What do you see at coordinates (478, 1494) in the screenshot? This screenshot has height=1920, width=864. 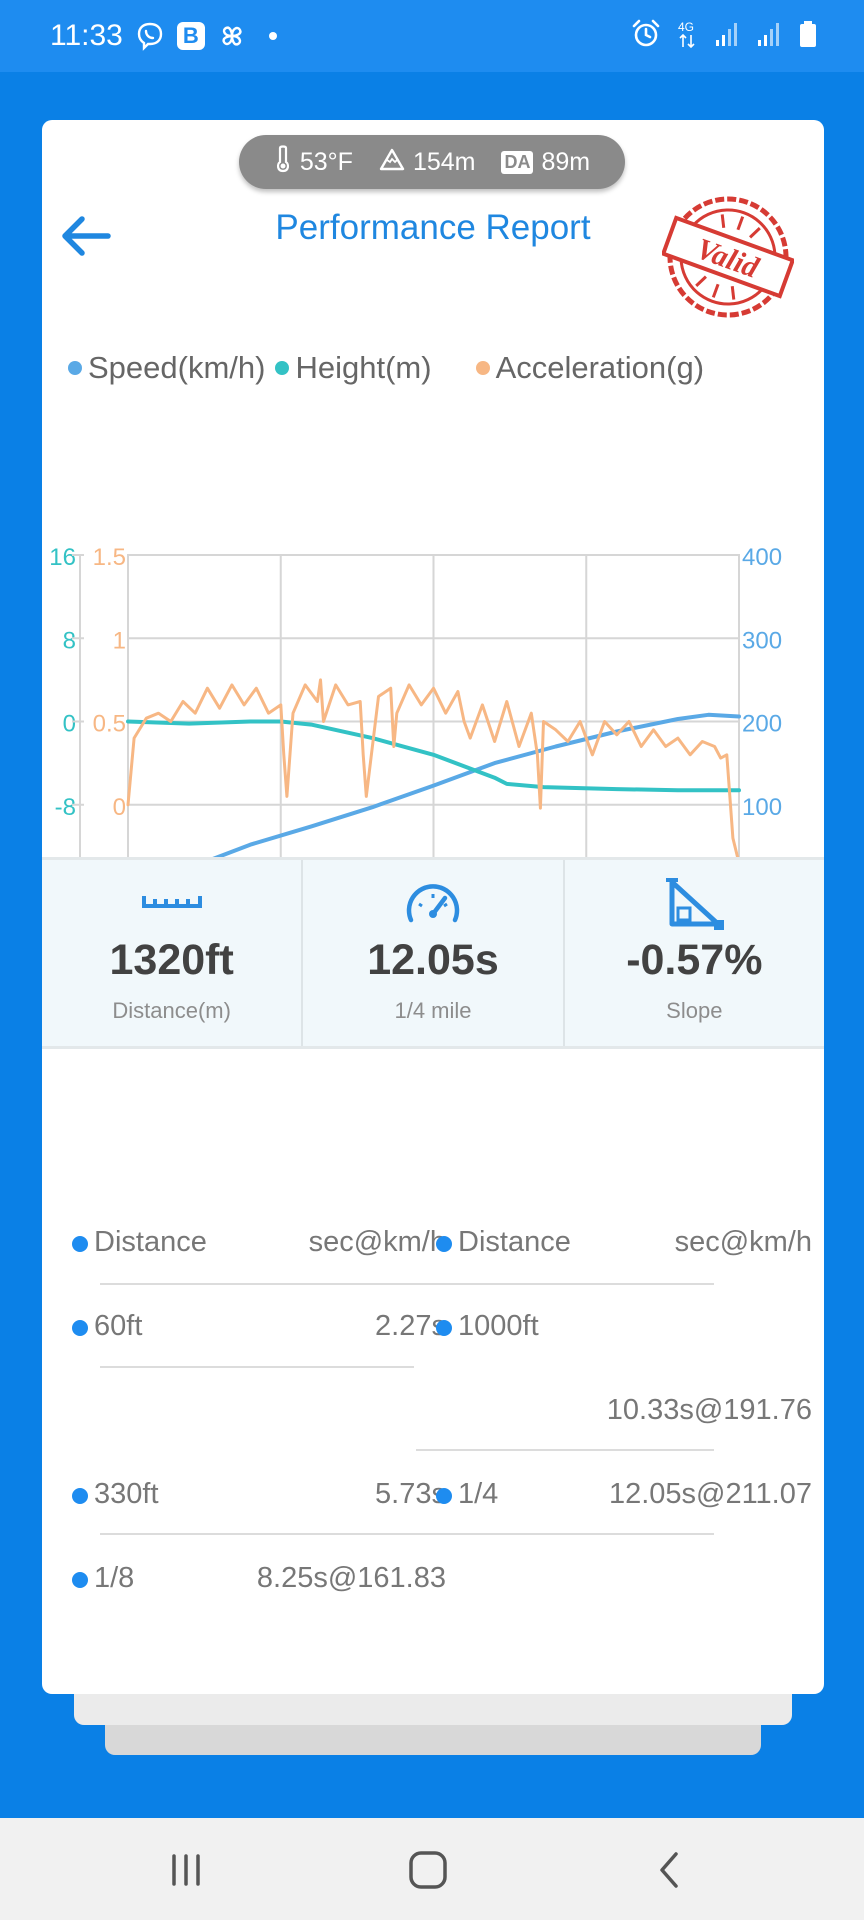 I see `split-quarter-label: 1/4` at bounding box center [478, 1494].